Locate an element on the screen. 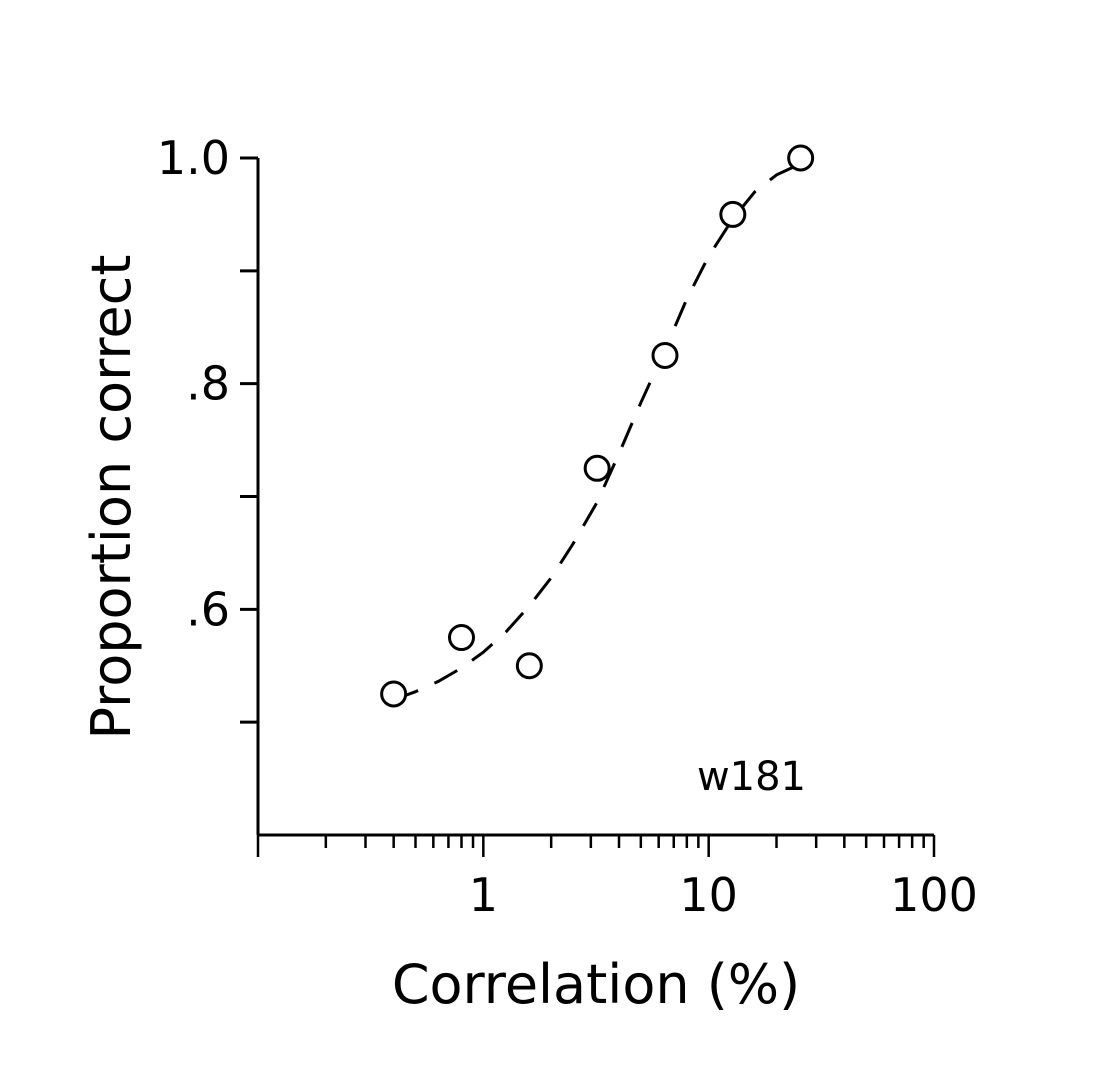  y-tick-label: .6 is located at coordinates (208, 609).